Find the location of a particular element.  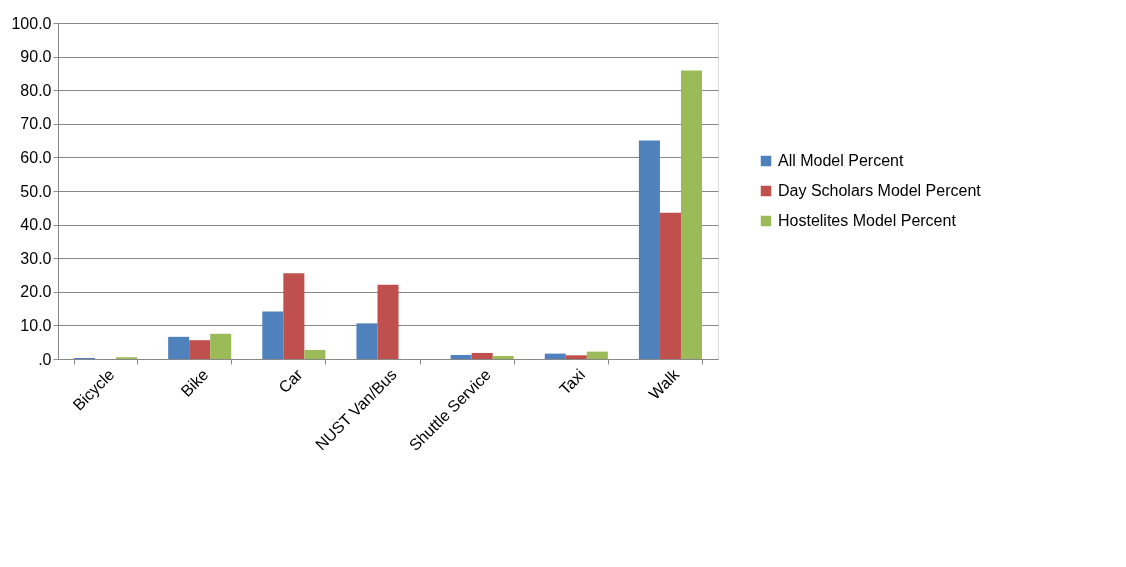

y-tick-label: 70.0 is located at coordinates (36, 124).